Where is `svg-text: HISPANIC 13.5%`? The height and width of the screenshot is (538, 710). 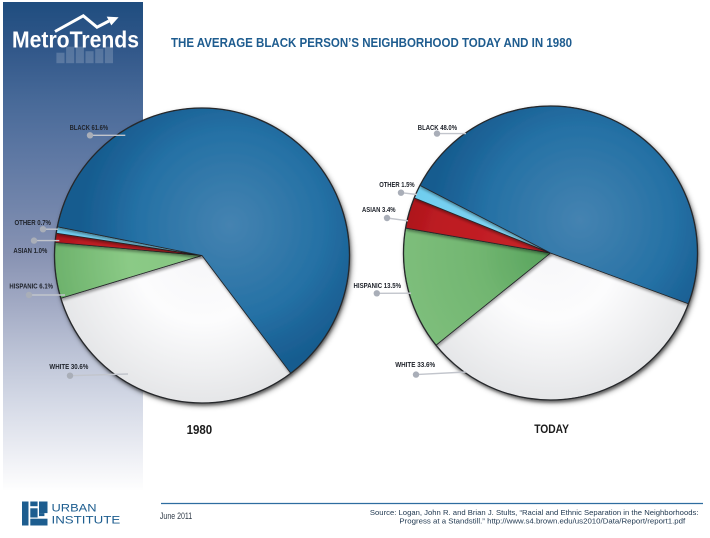
svg-text: HISPANIC 13.5% is located at coordinates (378, 285).